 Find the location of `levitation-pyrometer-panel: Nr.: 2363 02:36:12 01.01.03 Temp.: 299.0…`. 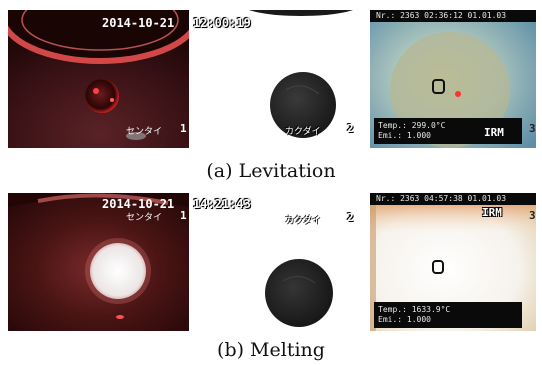

levitation-pyrometer-panel: Nr.: 2363 02:36:12 01.01.03 Temp.: 299.0… is located at coordinates (453, 79).